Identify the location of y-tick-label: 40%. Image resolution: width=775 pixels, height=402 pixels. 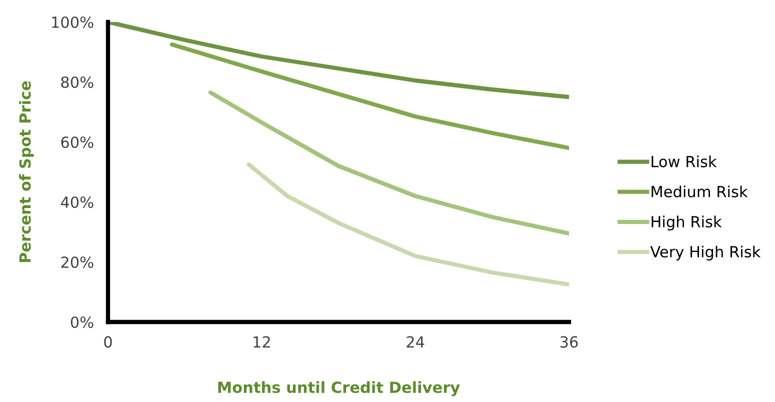
(77, 202).